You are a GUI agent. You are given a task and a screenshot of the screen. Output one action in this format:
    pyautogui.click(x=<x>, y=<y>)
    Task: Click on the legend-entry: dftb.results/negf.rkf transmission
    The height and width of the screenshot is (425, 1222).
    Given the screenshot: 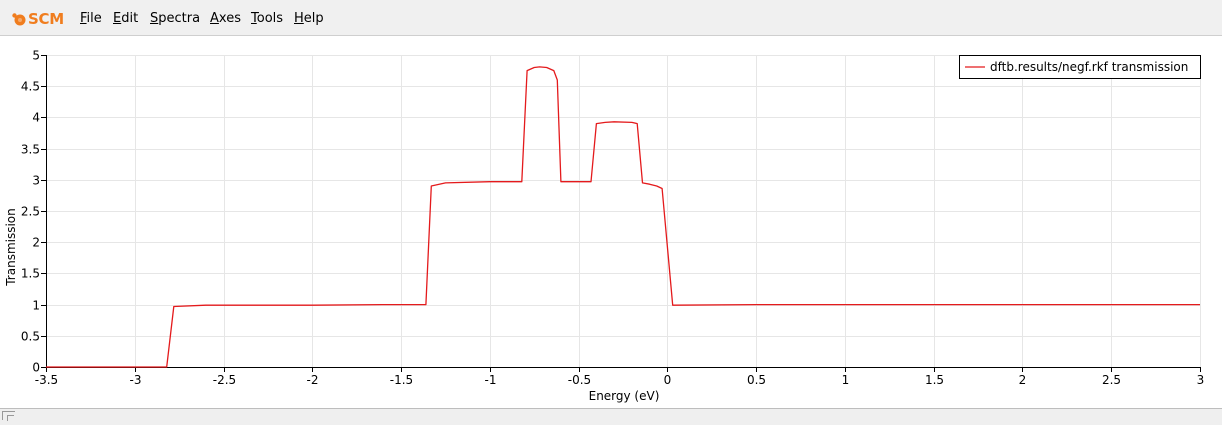 What is the action you would take?
    pyautogui.click(x=1089, y=67)
    